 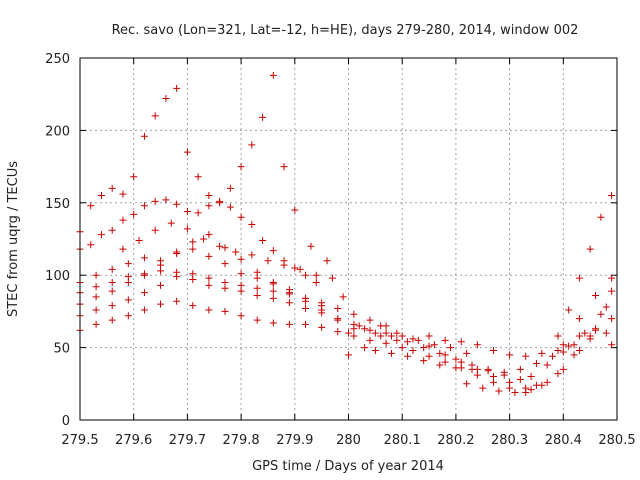 What do you see at coordinates (57, 59) in the screenshot?
I see `y-tick-label: 250` at bounding box center [57, 59].